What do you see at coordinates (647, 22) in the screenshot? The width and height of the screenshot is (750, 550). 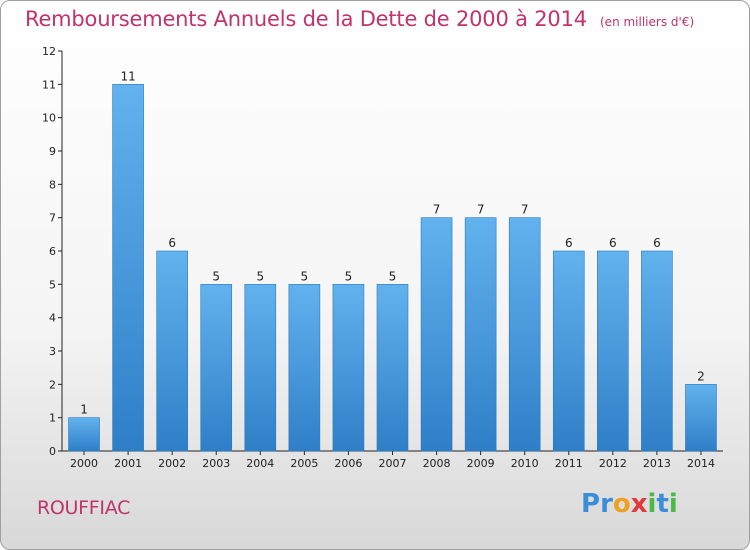 I see `chart-title-unit: (en milliers d'€)` at bounding box center [647, 22].